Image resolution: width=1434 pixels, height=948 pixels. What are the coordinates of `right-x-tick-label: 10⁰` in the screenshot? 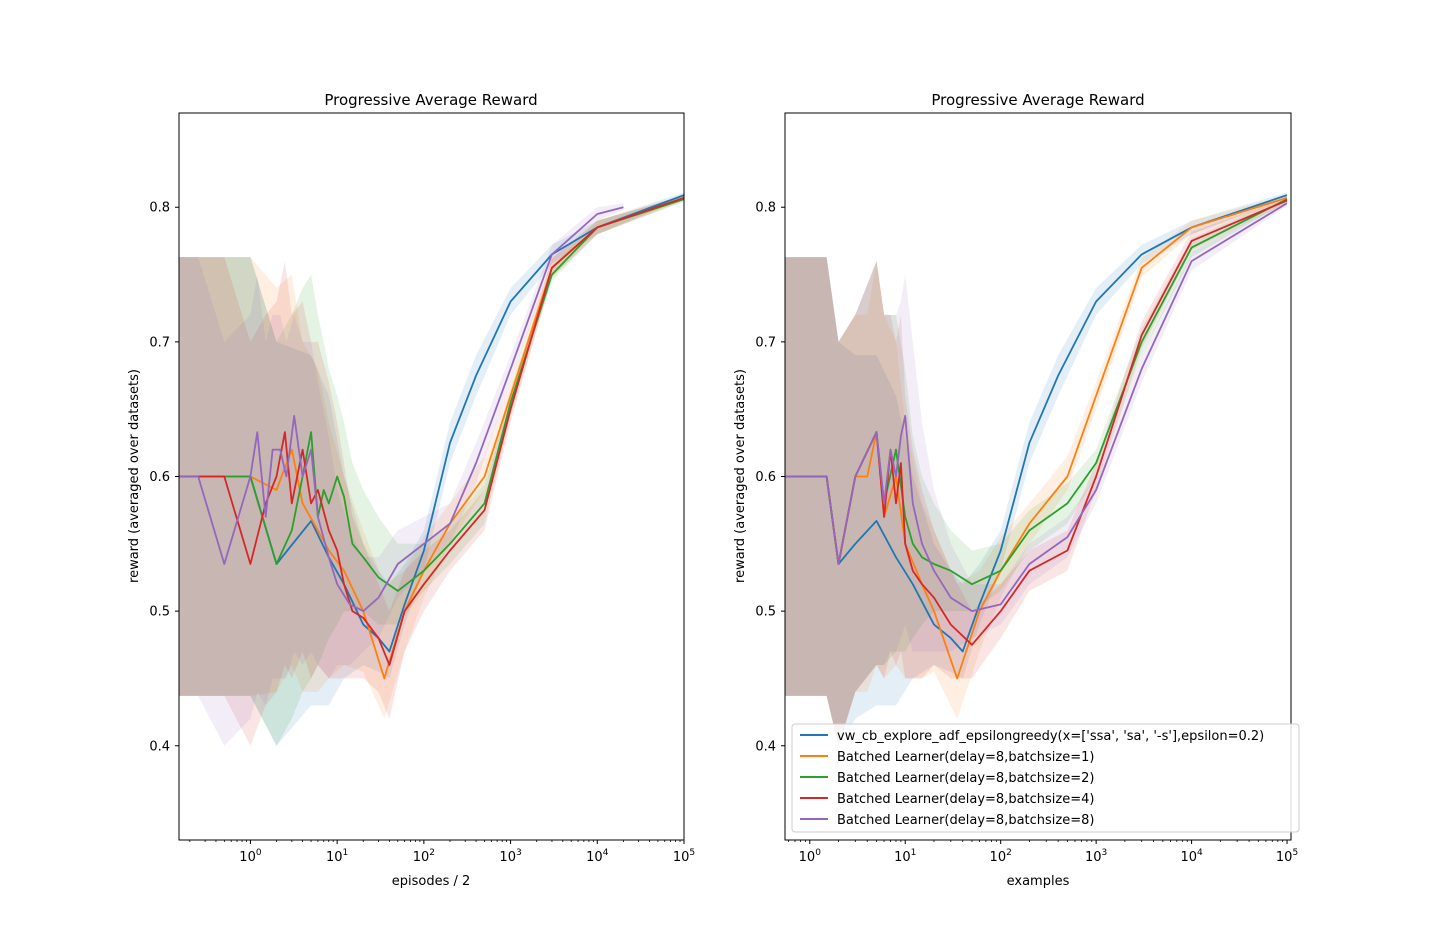 It's located at (810, 856).